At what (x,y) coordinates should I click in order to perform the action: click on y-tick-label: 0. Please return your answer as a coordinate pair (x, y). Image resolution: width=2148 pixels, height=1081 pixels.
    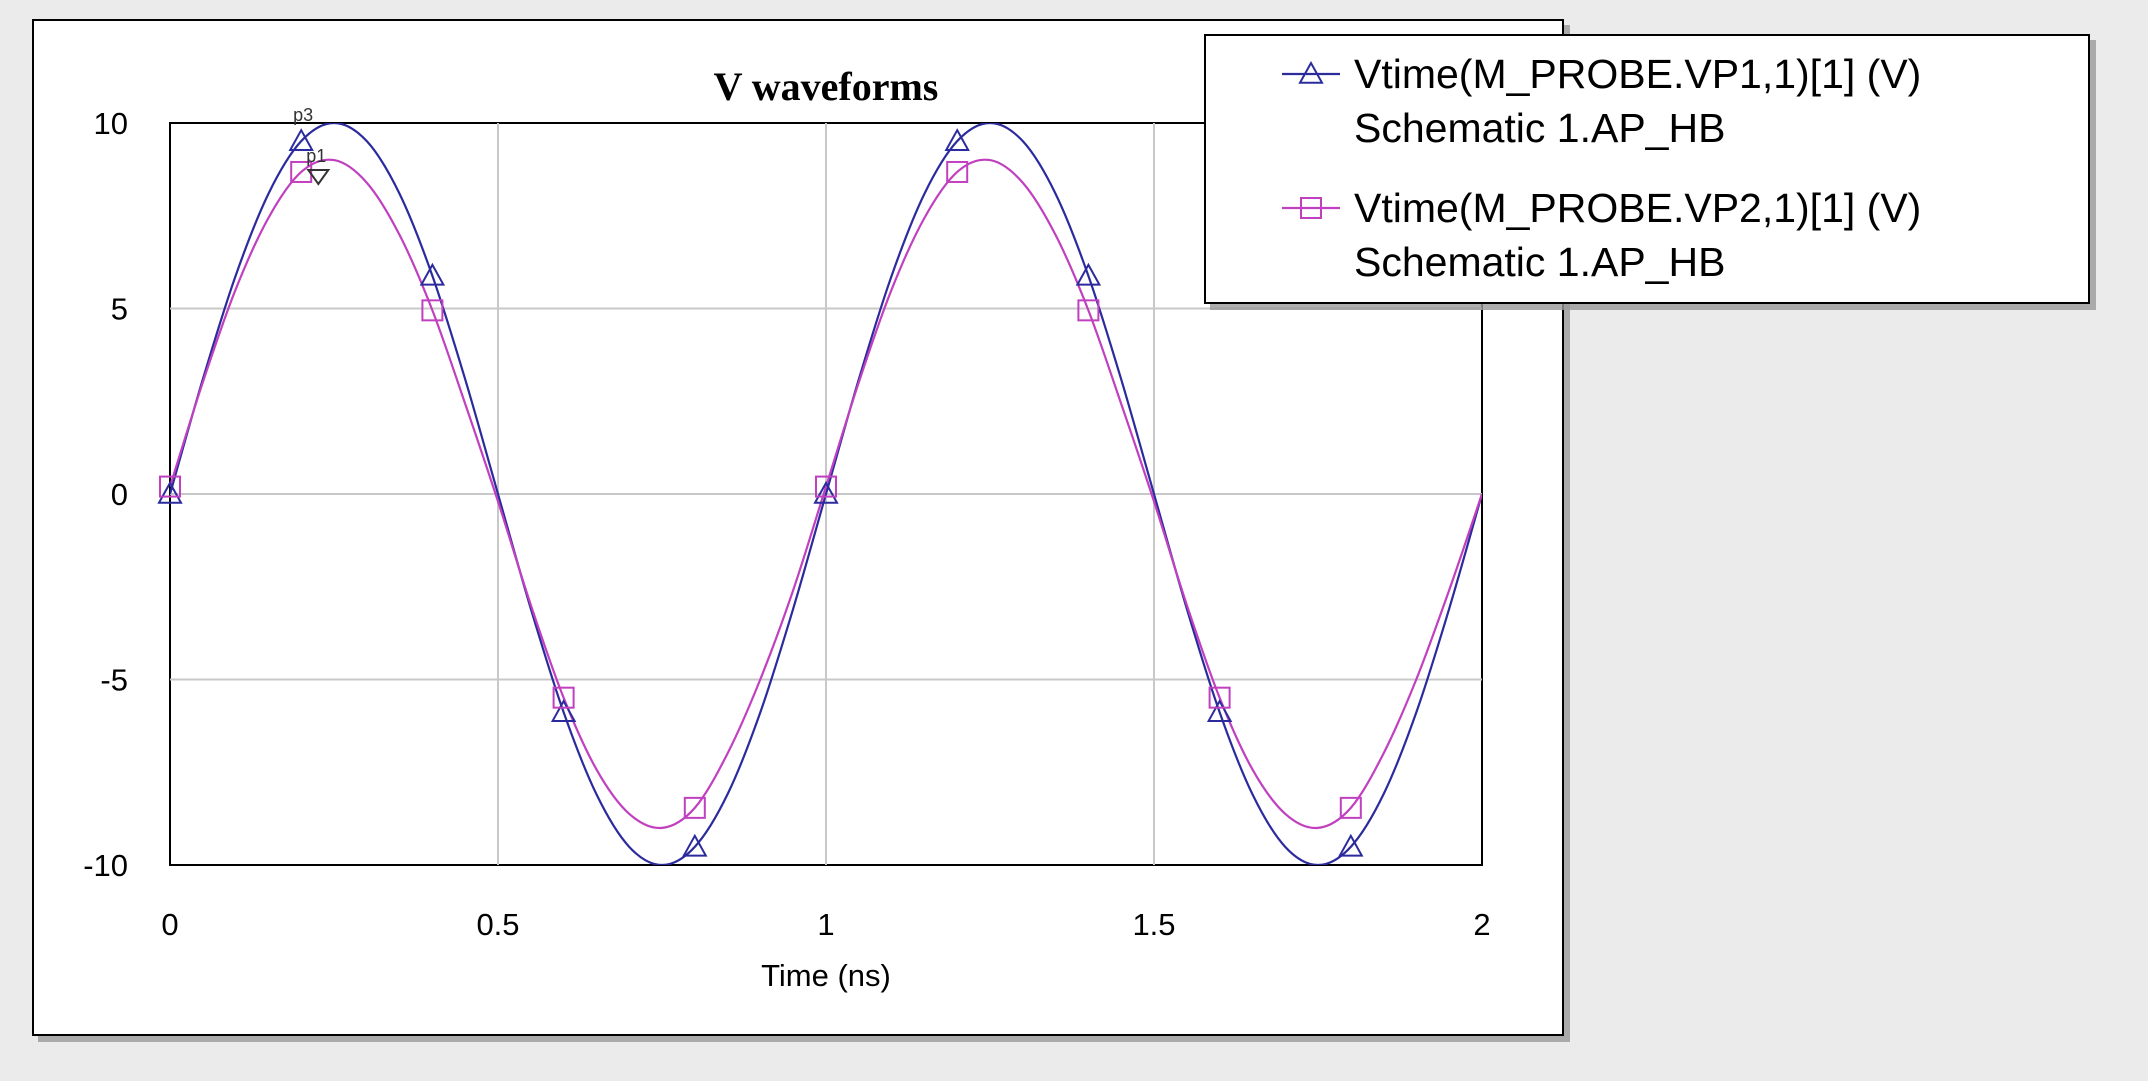
    Looking at the image, I should click on (119, 494).